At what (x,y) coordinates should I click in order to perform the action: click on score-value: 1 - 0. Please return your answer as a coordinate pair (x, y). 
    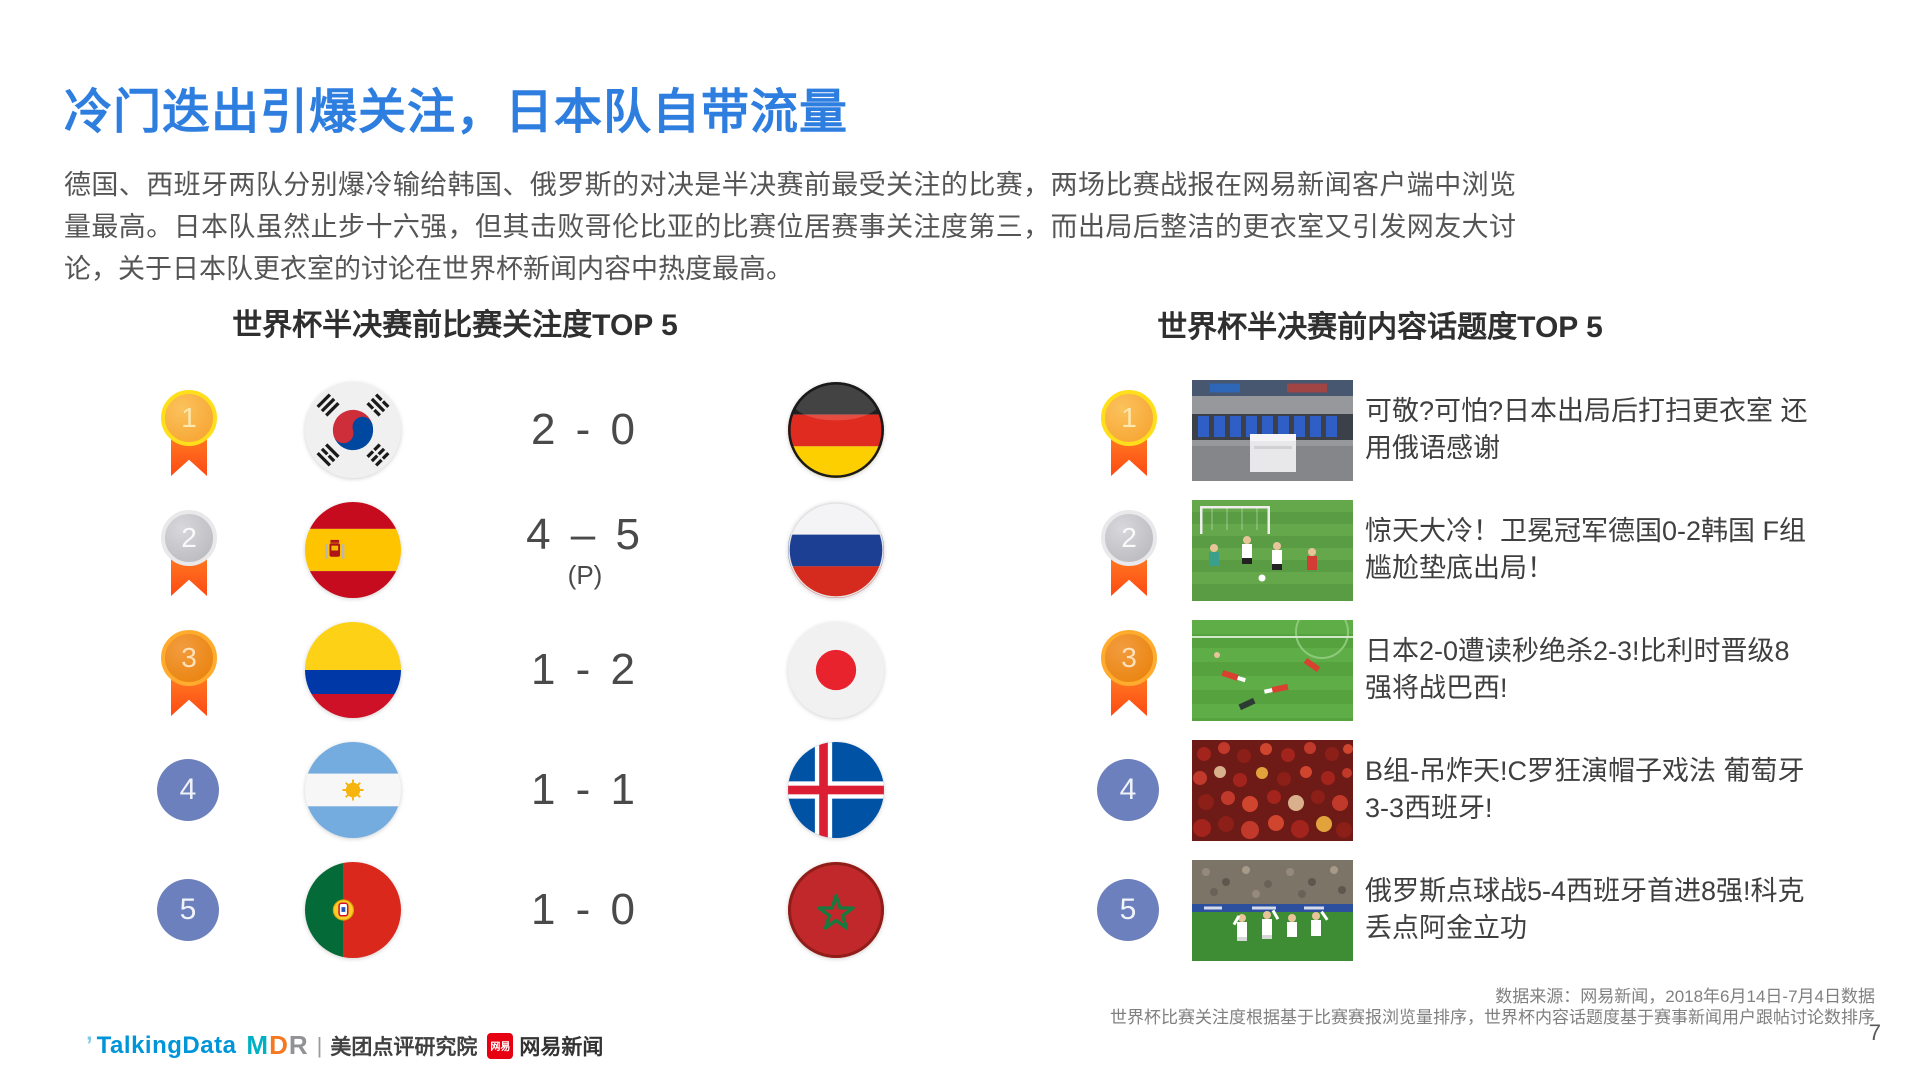
    Looking at the image, I should click on (585, 909).